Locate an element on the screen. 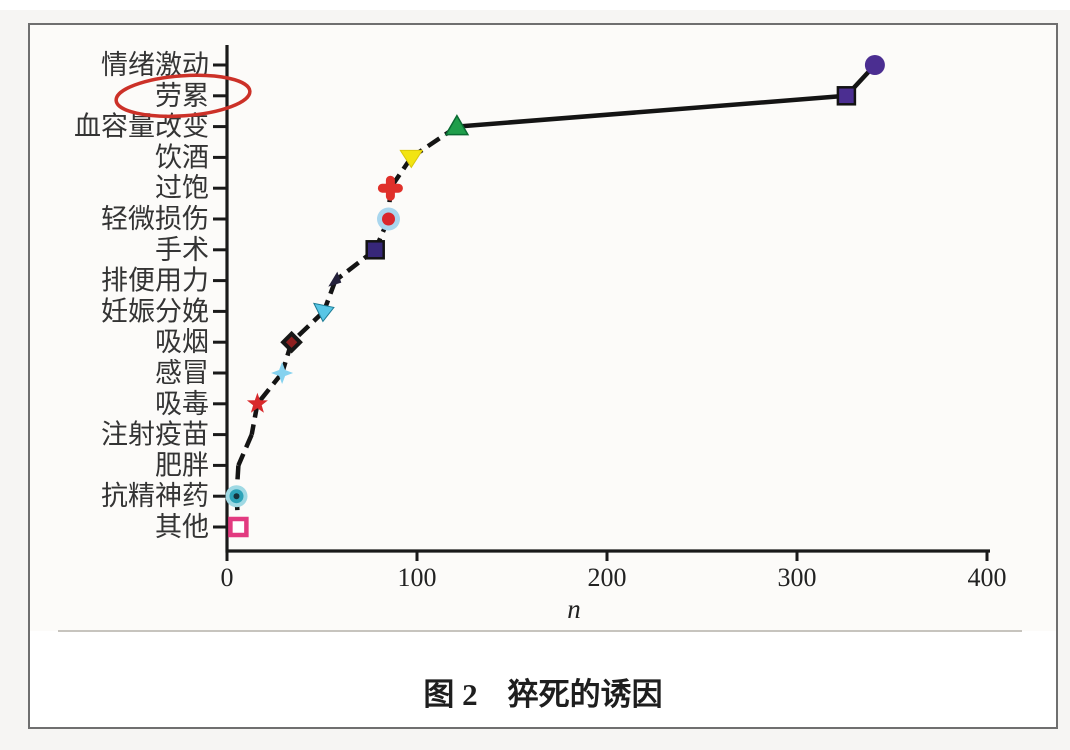 Image resolution: width=1070 pixels, height=750 pixels. y-axis-label: 劳累 is located at coordinates (182, 96).